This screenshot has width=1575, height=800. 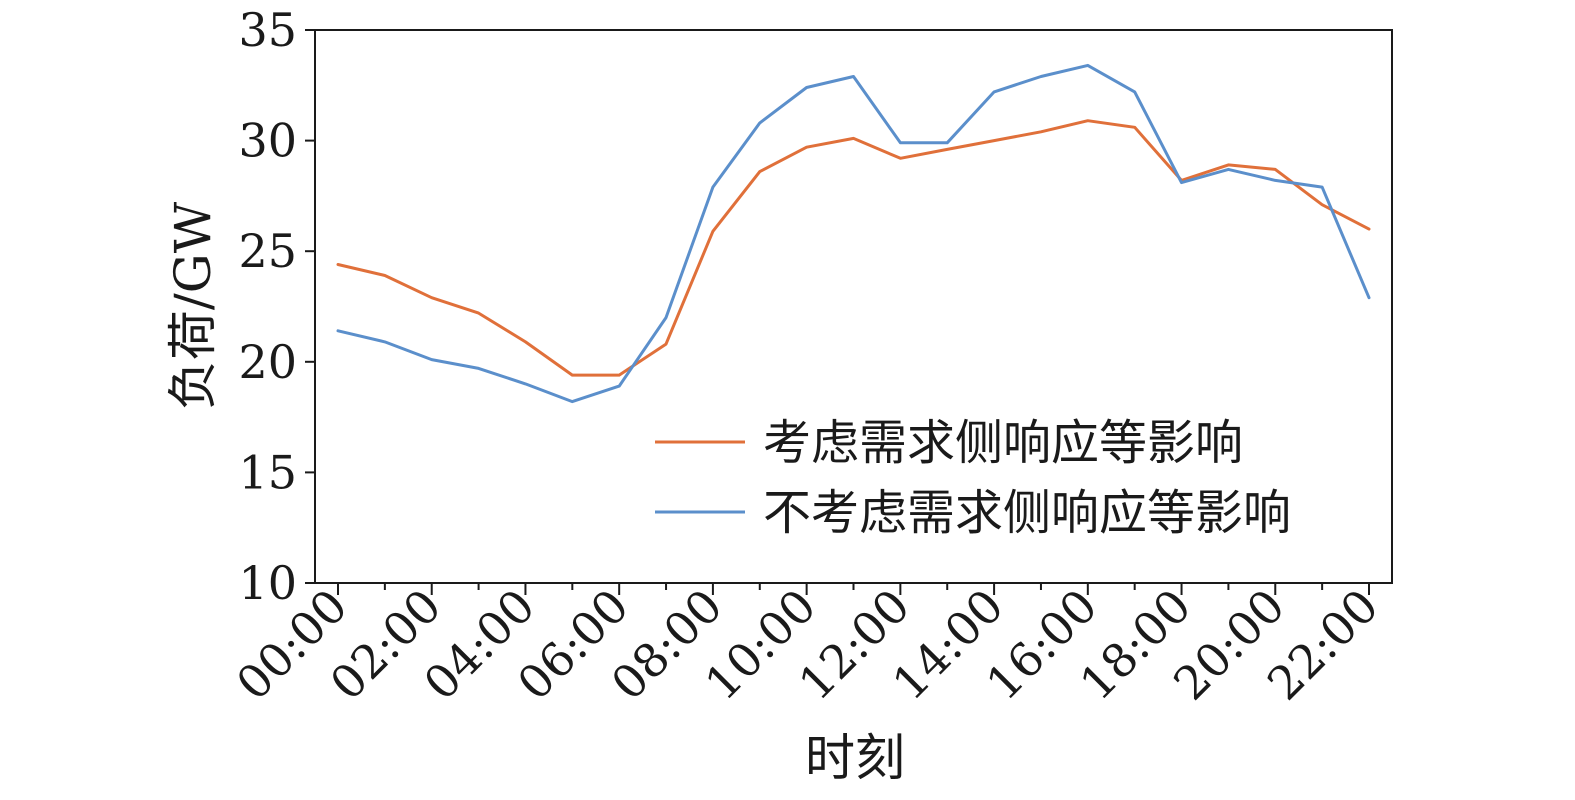 I want to click on y-tick-label: 15, so click(x=267, y=472).